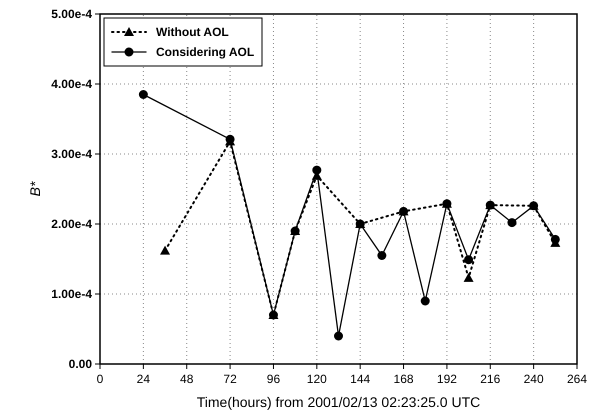 The image size is (607, 419). I want to click on y-tick-label: 3.00e-4, so click(71, 154).